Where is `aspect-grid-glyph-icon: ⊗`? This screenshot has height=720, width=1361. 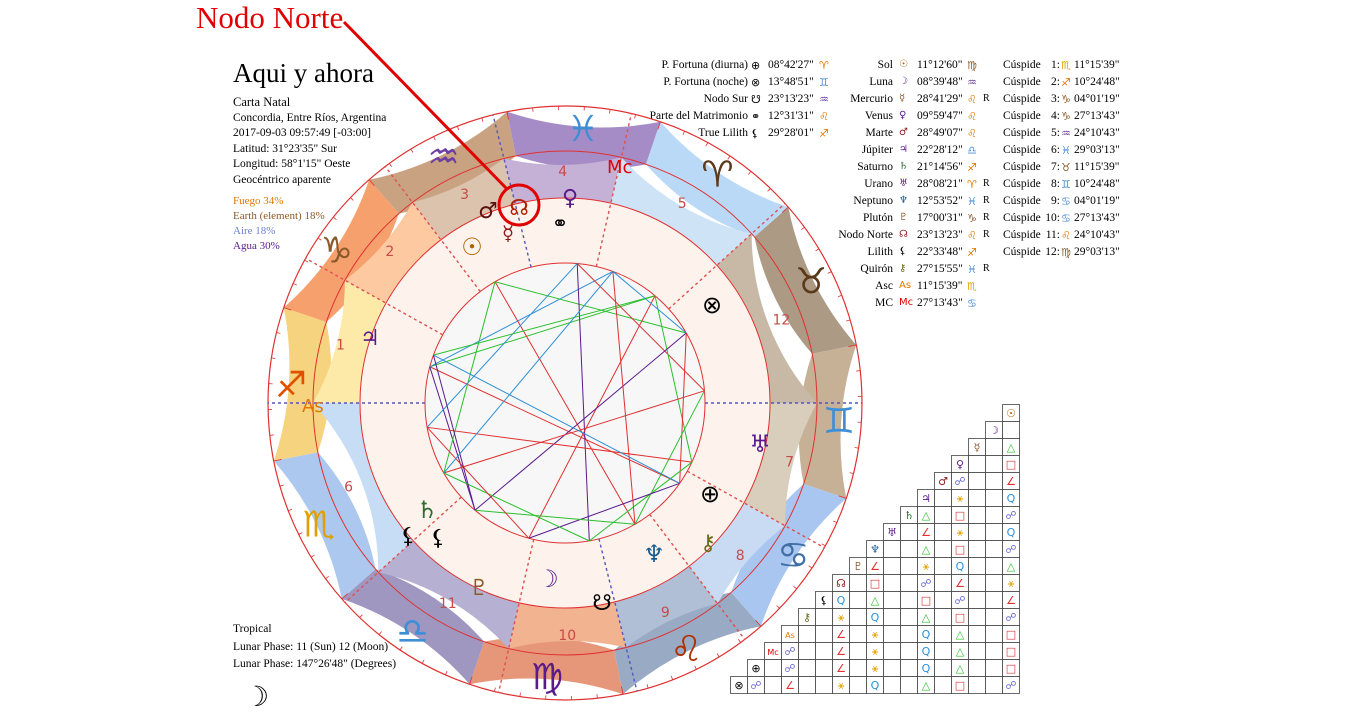 aspect-grid-glyph-icon: ⊗ is located at coordinates (738, 685).